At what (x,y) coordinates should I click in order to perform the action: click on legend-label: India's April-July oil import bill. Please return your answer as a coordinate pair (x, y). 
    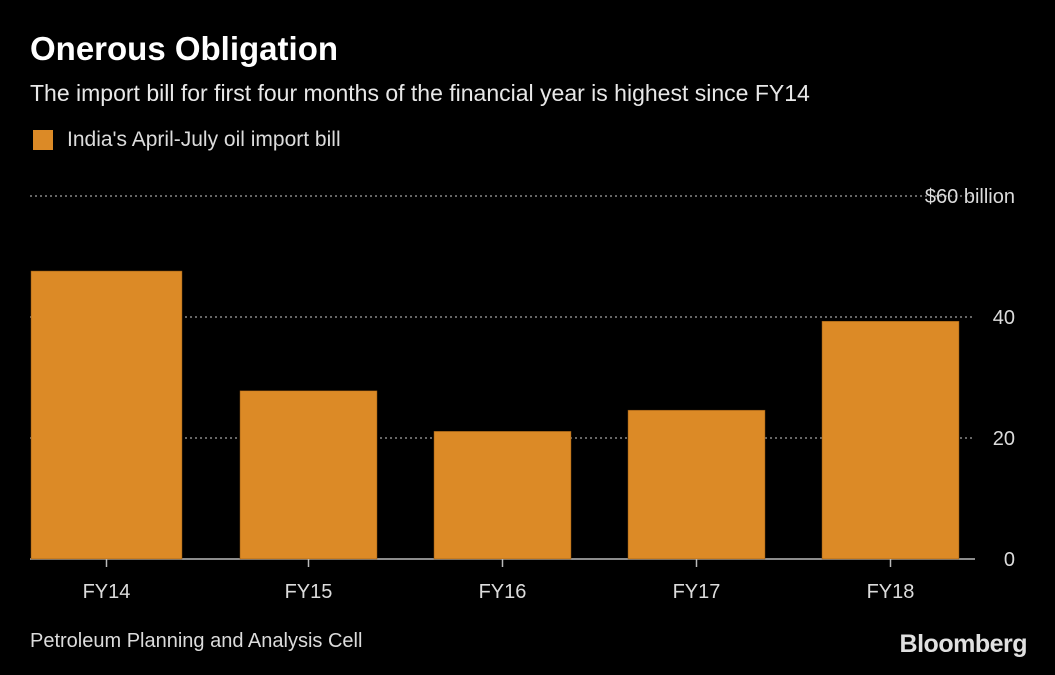
    Looking at the image, I should click on (204, 139).